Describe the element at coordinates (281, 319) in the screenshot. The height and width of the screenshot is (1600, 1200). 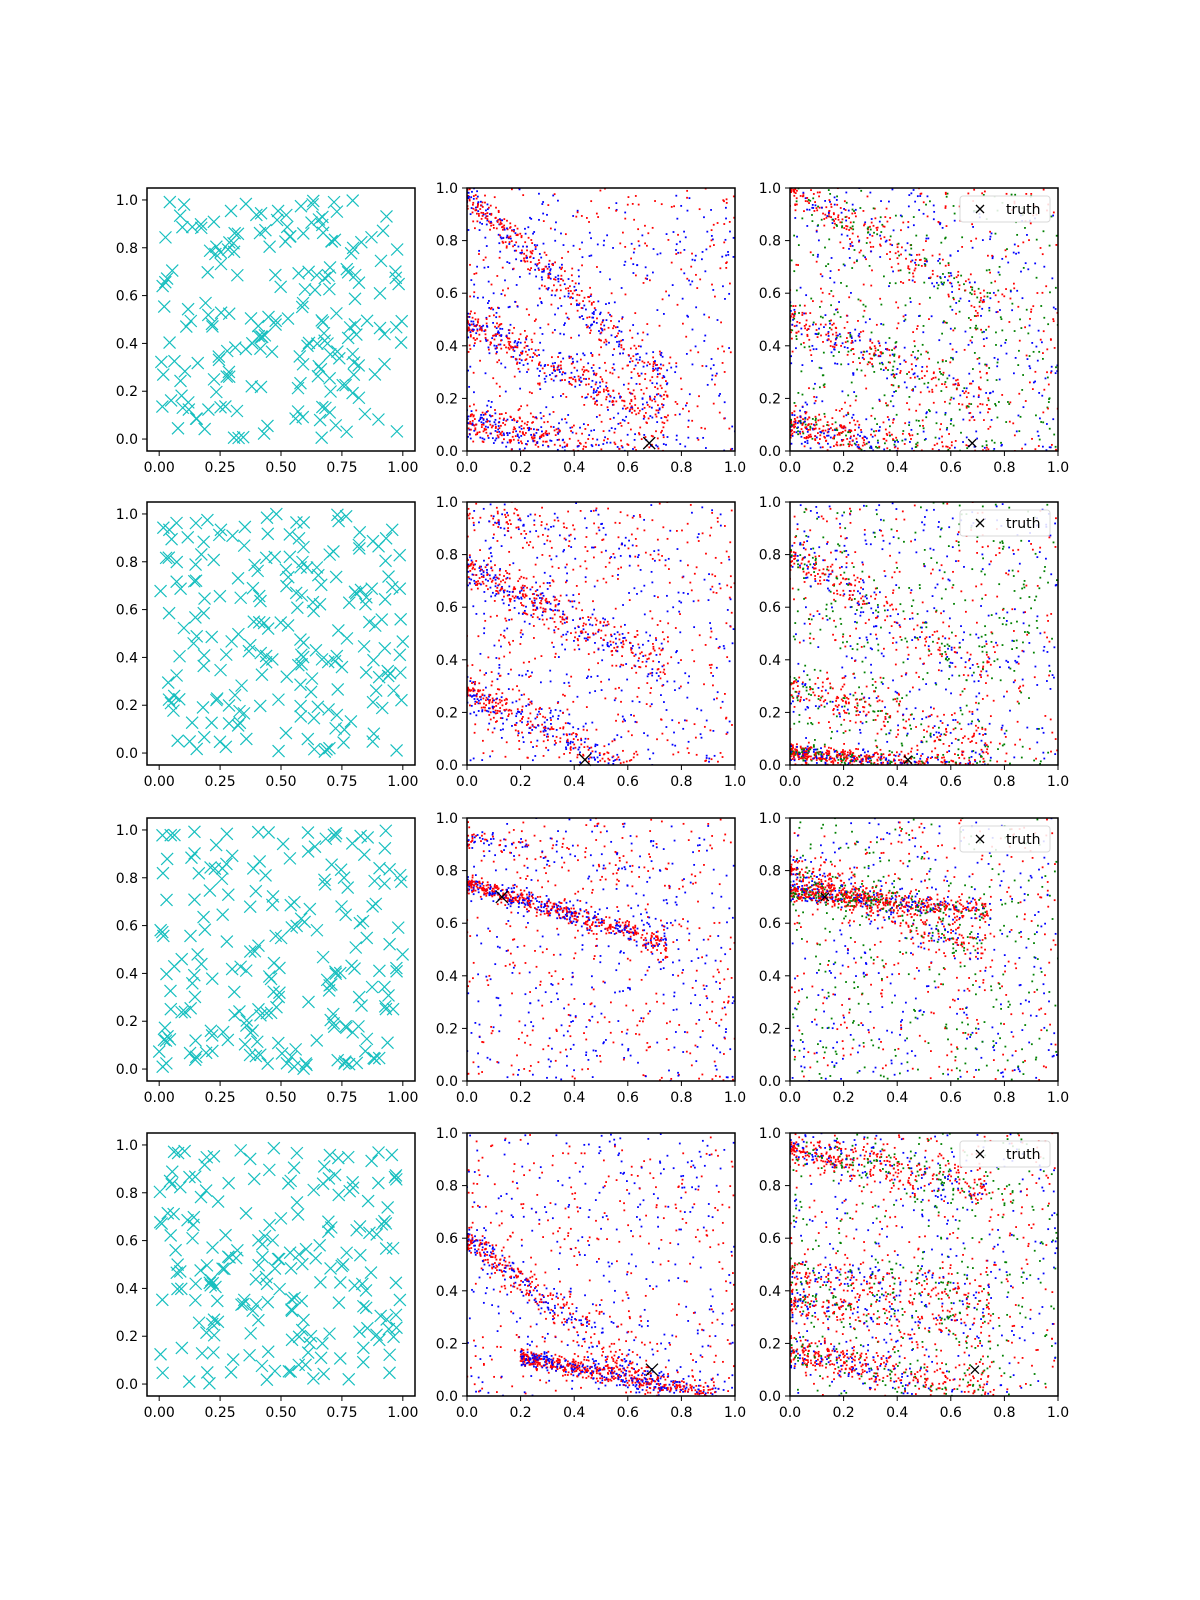
I see `points-layer` at that location.